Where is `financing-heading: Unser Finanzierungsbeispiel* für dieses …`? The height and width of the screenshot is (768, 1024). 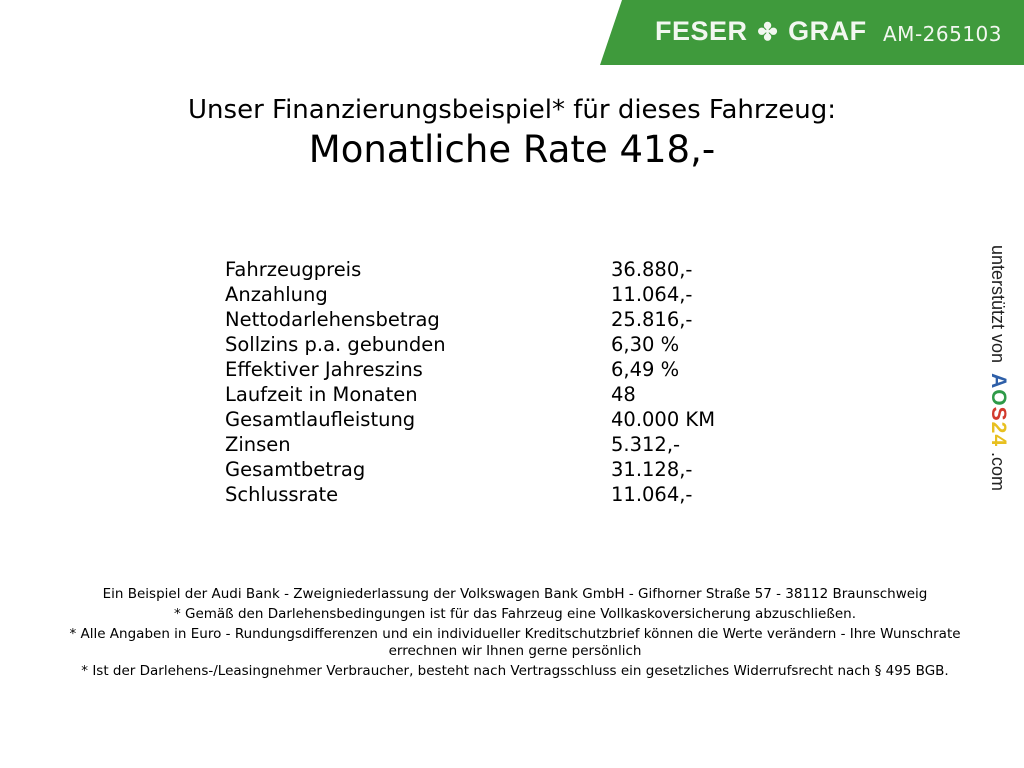
financing-heading: Unser Finanzierungsbeispiel* für dieses … is located at coordinates (512, 110).